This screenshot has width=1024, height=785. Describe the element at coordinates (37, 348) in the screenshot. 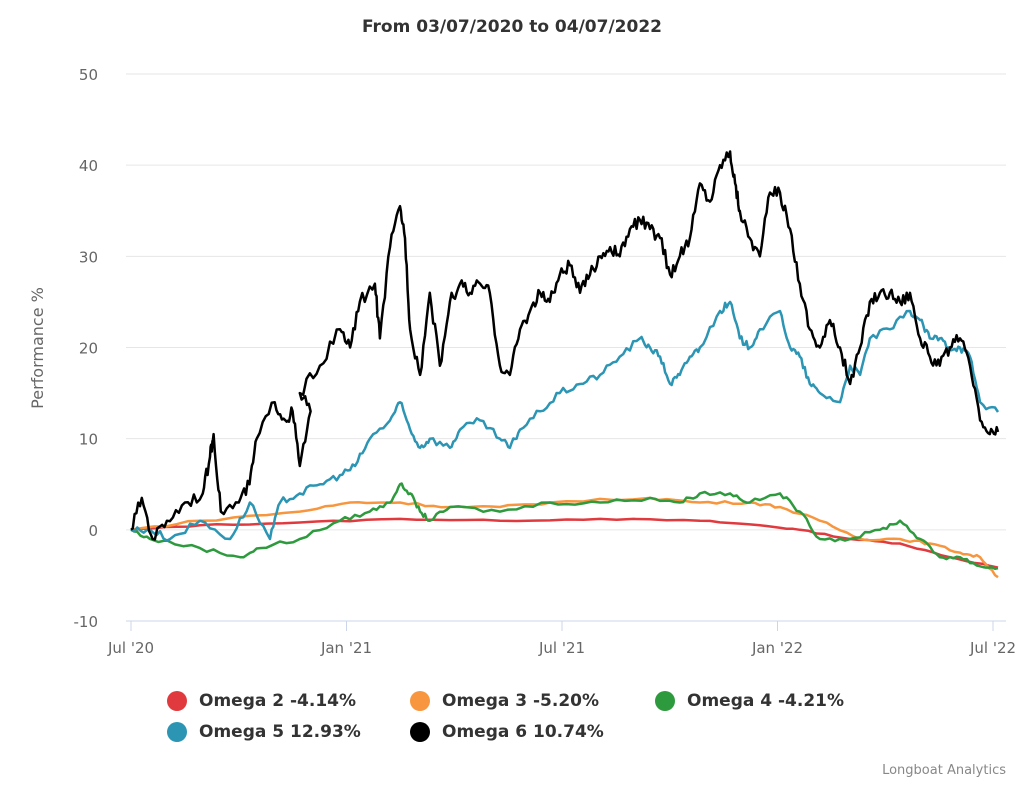

I see `y-axis-label: Performance %` at that location.